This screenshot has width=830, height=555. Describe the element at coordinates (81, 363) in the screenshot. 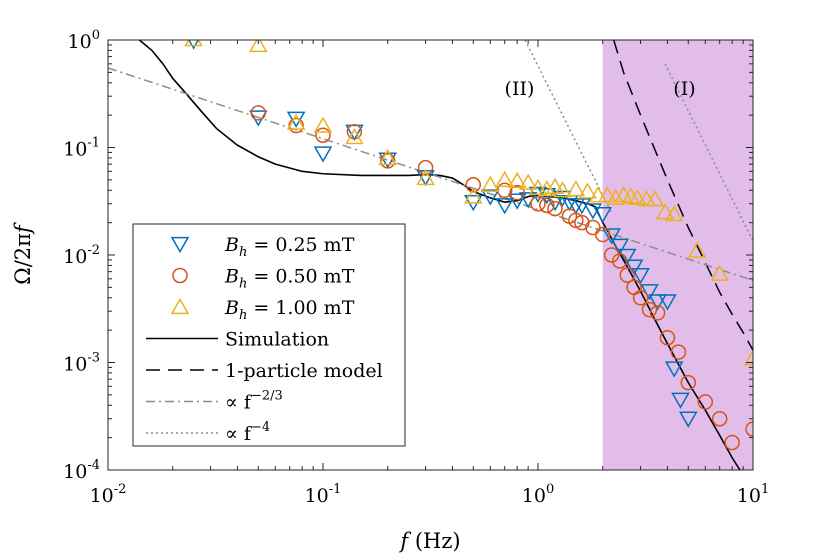

I see `y-tick-label-3: 10⁻³` at that location.